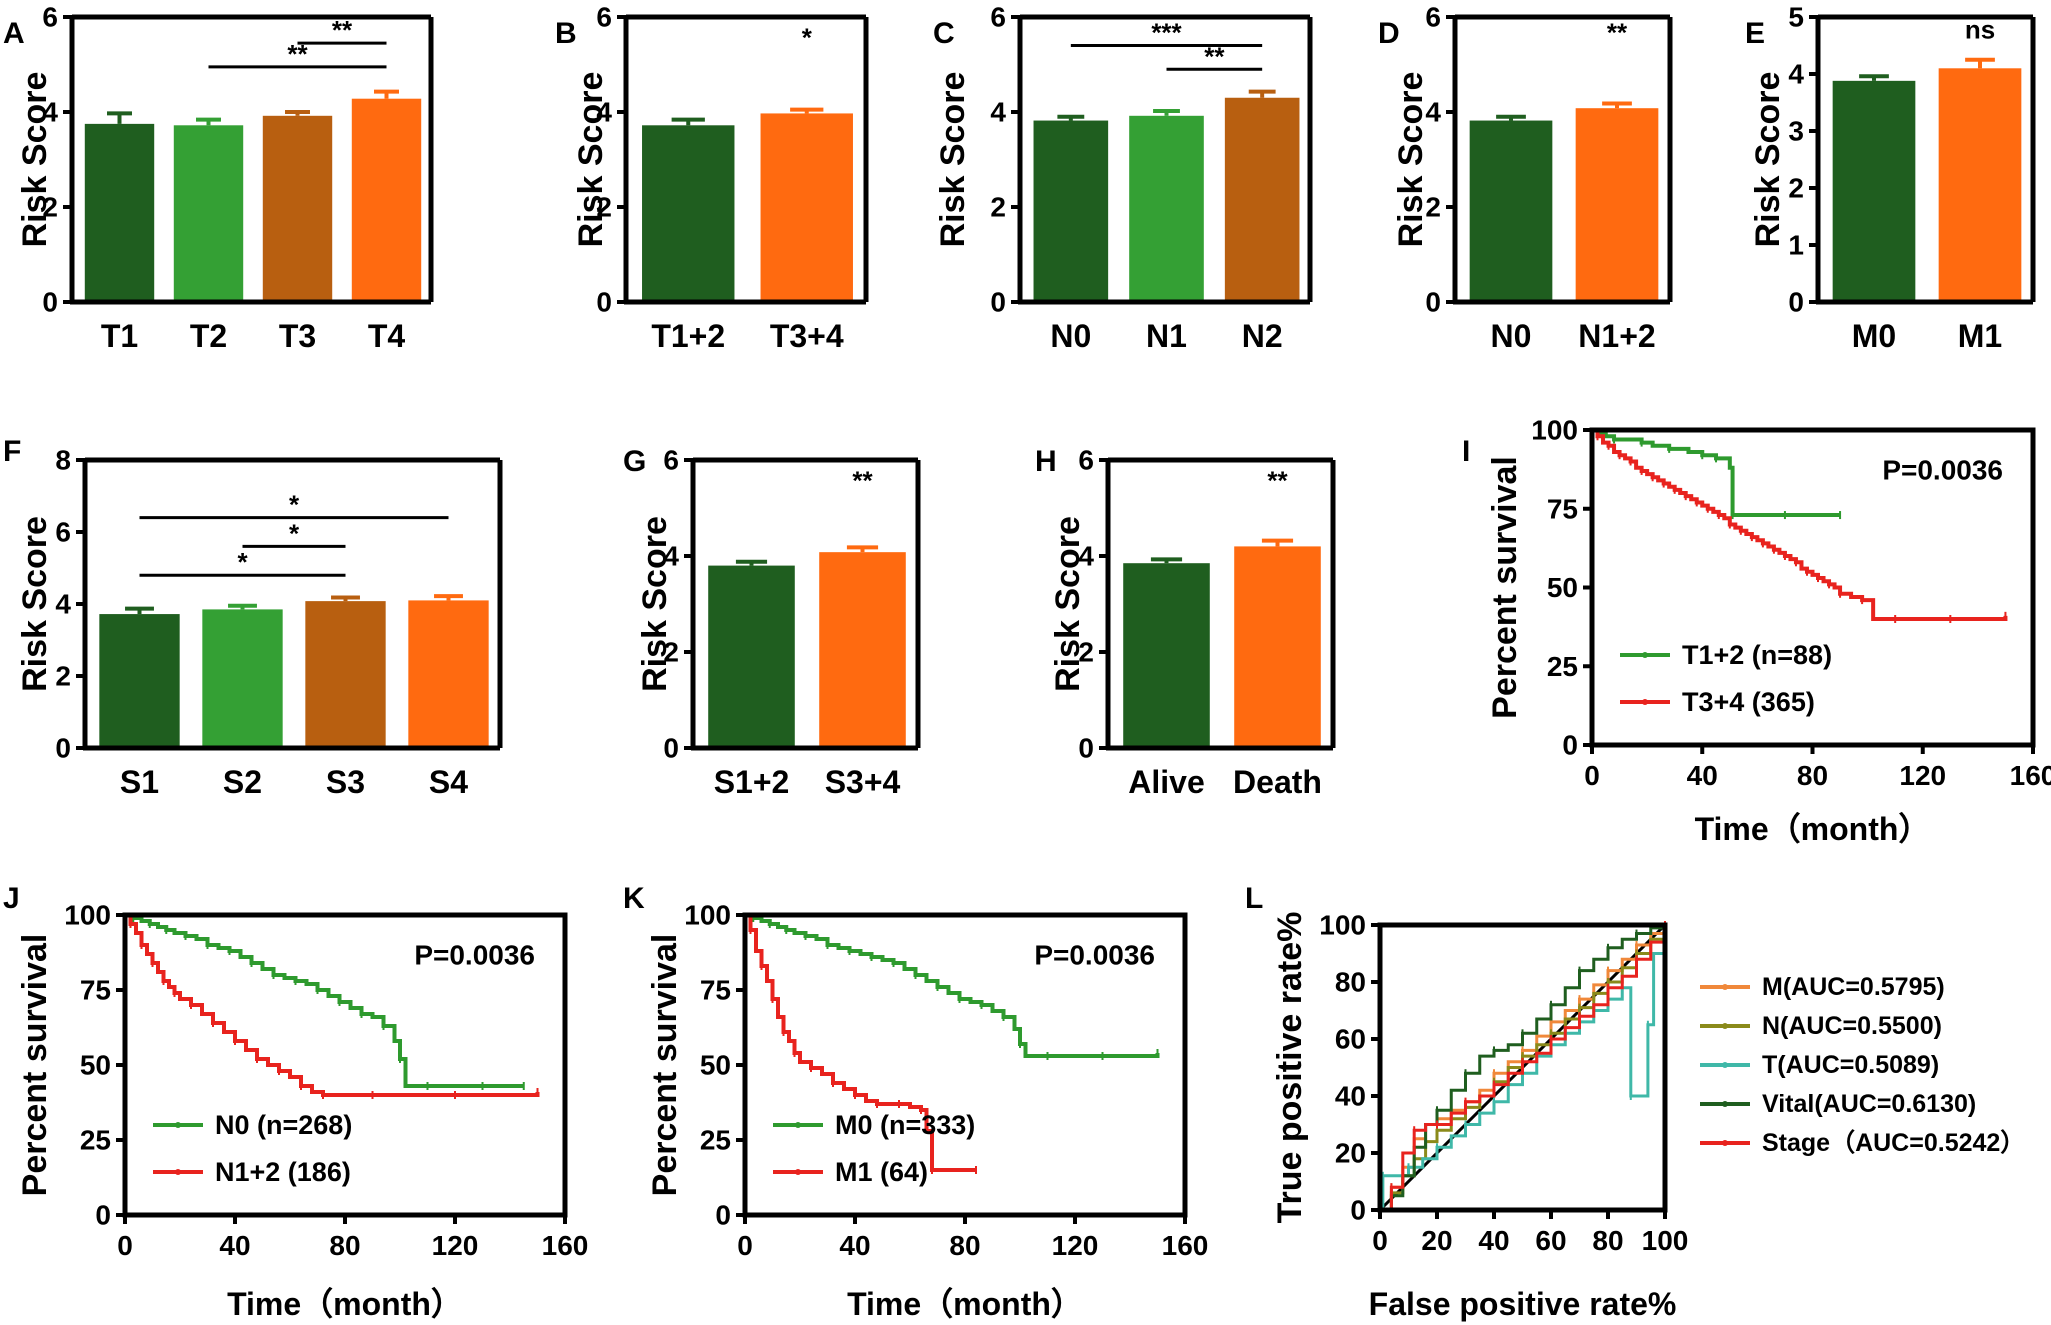 The height and width of the screenshot is (1325, 2051). I want to click on legend-label: Vital(AUC=0.6130), so click(1869, 1104).